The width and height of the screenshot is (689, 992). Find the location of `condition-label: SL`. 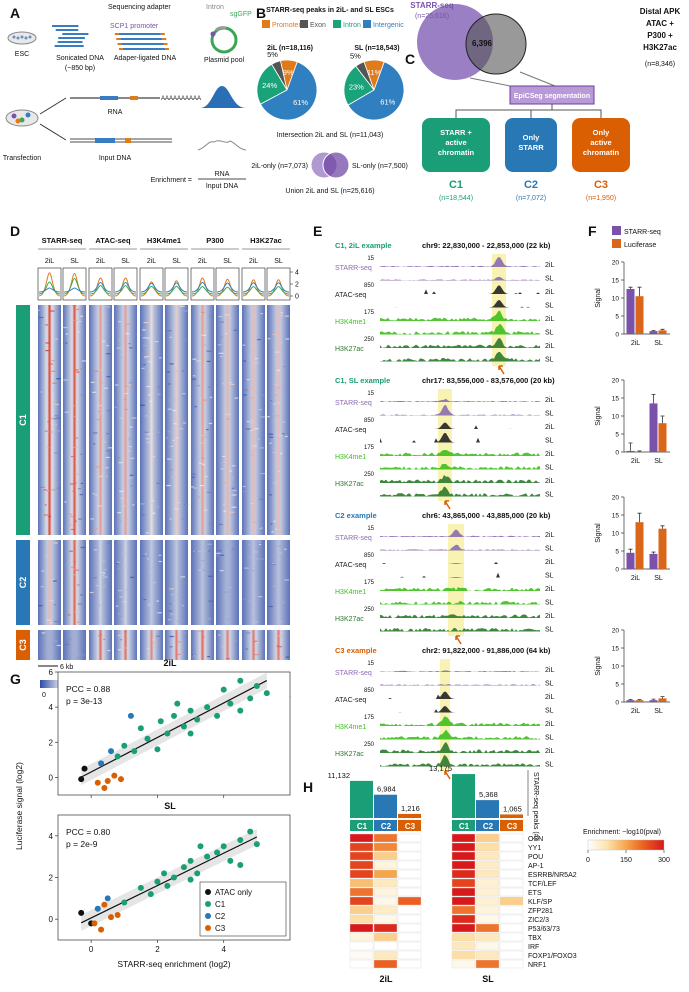

condition-label: SL is located at coordinates (549, 576).